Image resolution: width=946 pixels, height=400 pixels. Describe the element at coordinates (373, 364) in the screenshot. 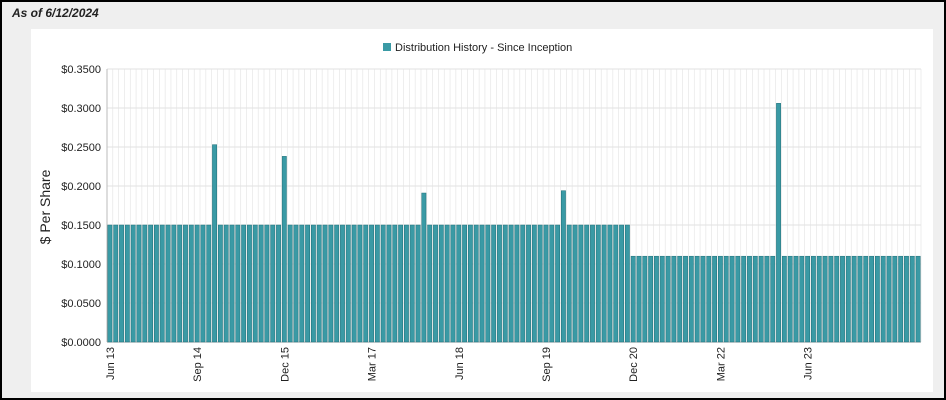

I see `x-tick-label: Mar 17` at that location.